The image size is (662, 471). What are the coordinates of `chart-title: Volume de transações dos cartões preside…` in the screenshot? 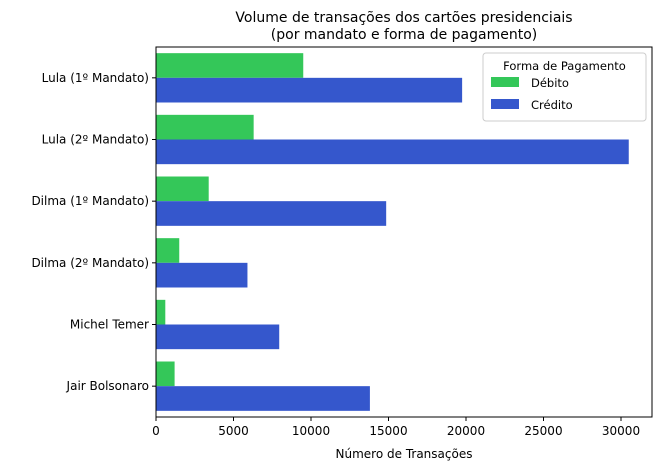 It's located at (403, 26).